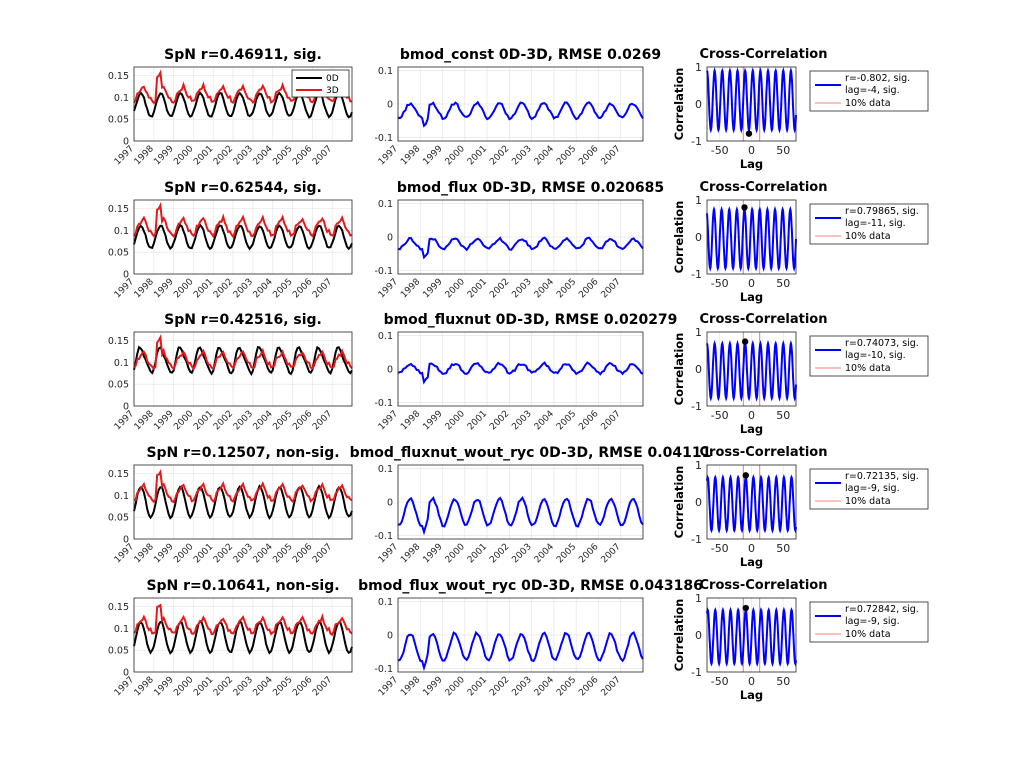 This screenshot has height=768, width=1024. I want to click on cc-legend-lag: lag=-4, sig., so click(872, 90).